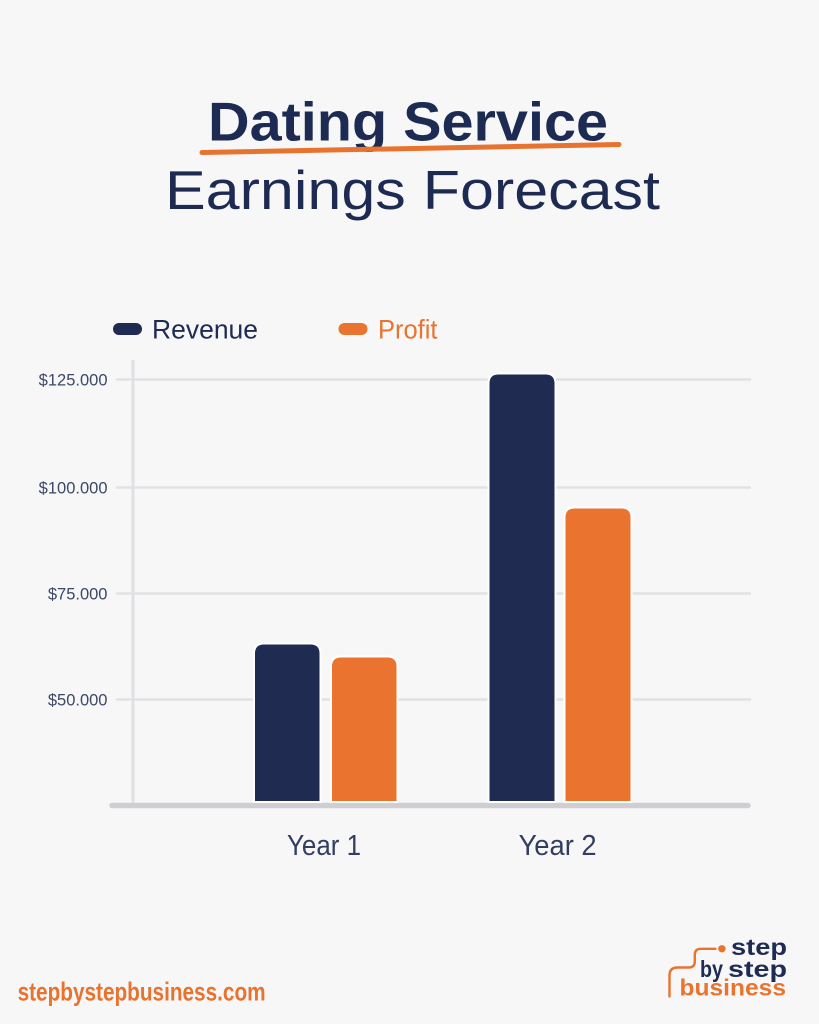 This screenshot has height=1024, width=819. What do you see at coordinates (73, 381) in the screenshot?
I see `svg-text: $125.000` at bounding box center [73, 381].